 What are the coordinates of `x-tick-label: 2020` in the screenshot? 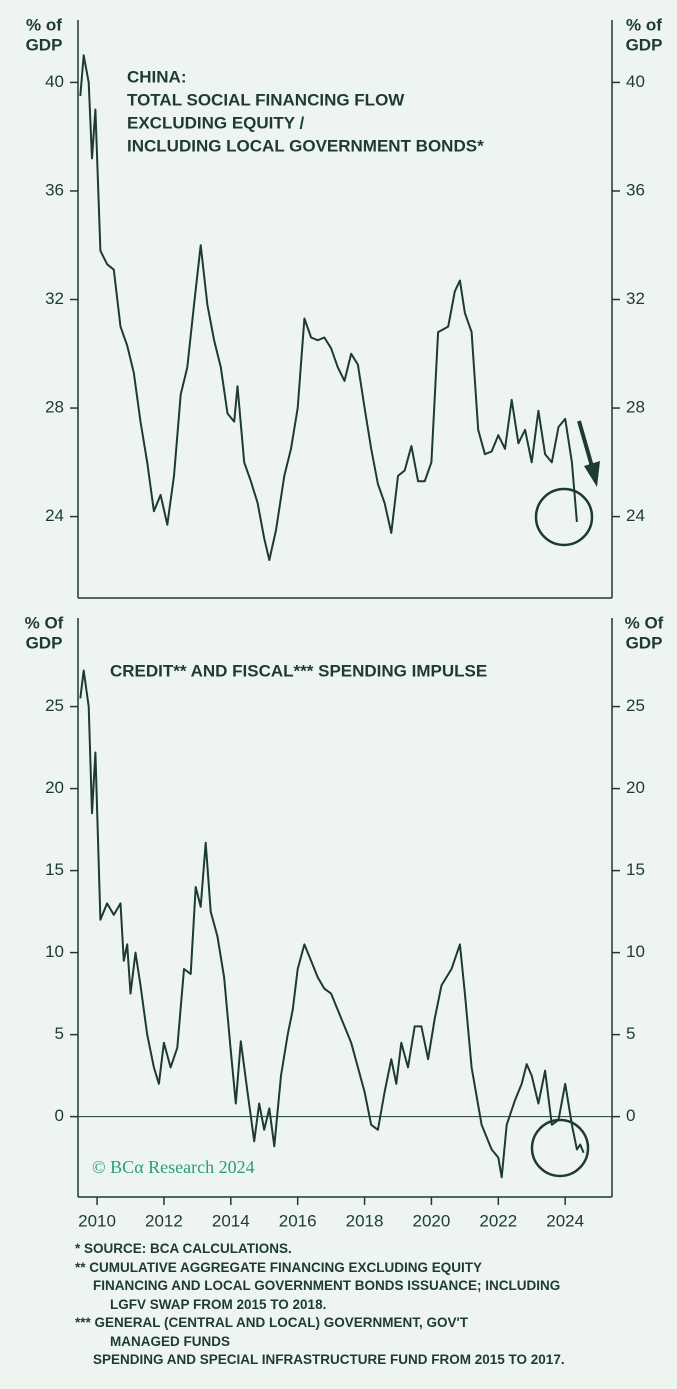 It's located at (432, 1220).